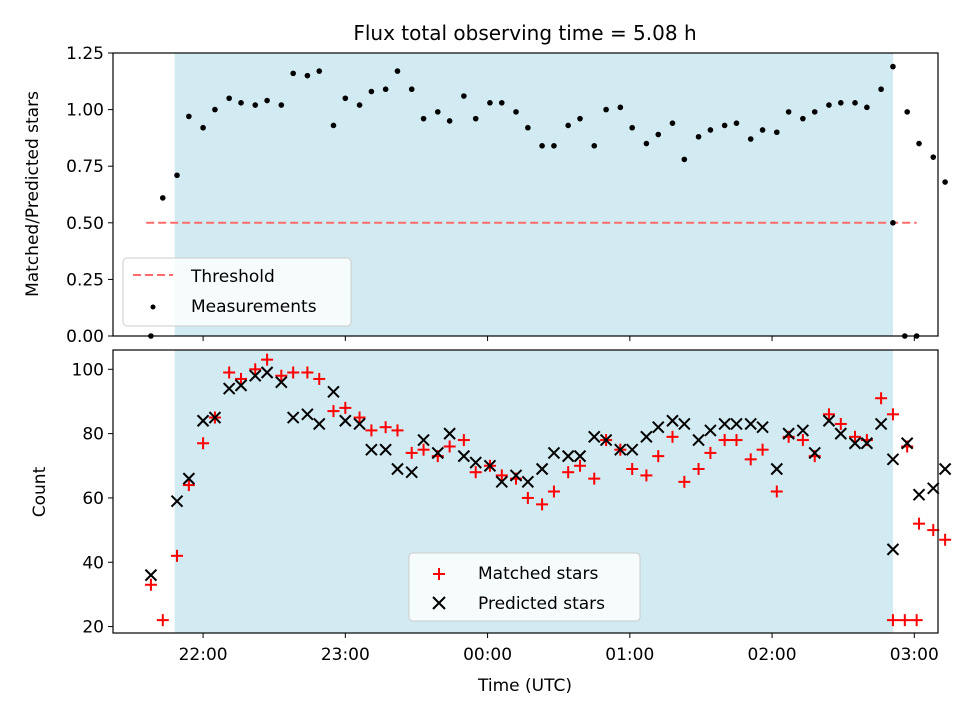  What do you see at coordinates (85, 337) in the screenshot?
I see `top-y-tick-label: 0.00` at bounding box center [85, 337].